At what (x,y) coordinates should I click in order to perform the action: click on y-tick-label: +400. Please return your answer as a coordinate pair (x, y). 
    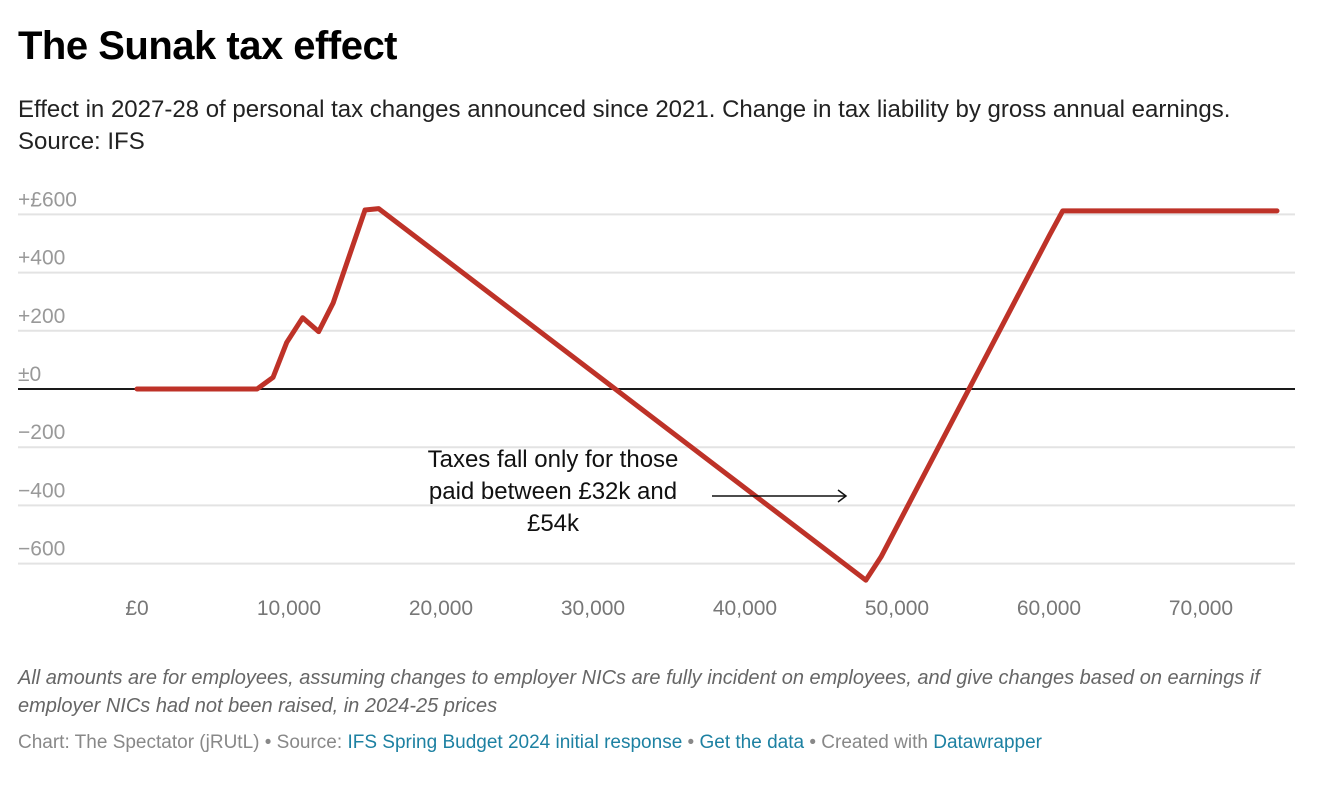
    Looking at the image, I should click on (41, 258).